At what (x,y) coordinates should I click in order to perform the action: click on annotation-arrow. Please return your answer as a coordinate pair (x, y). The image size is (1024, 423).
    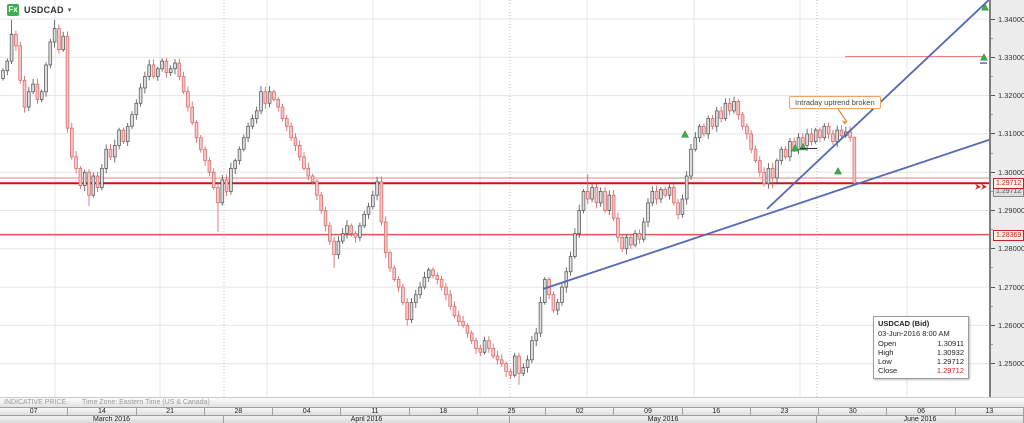
    Looking at the image, I should click on (842, 116).